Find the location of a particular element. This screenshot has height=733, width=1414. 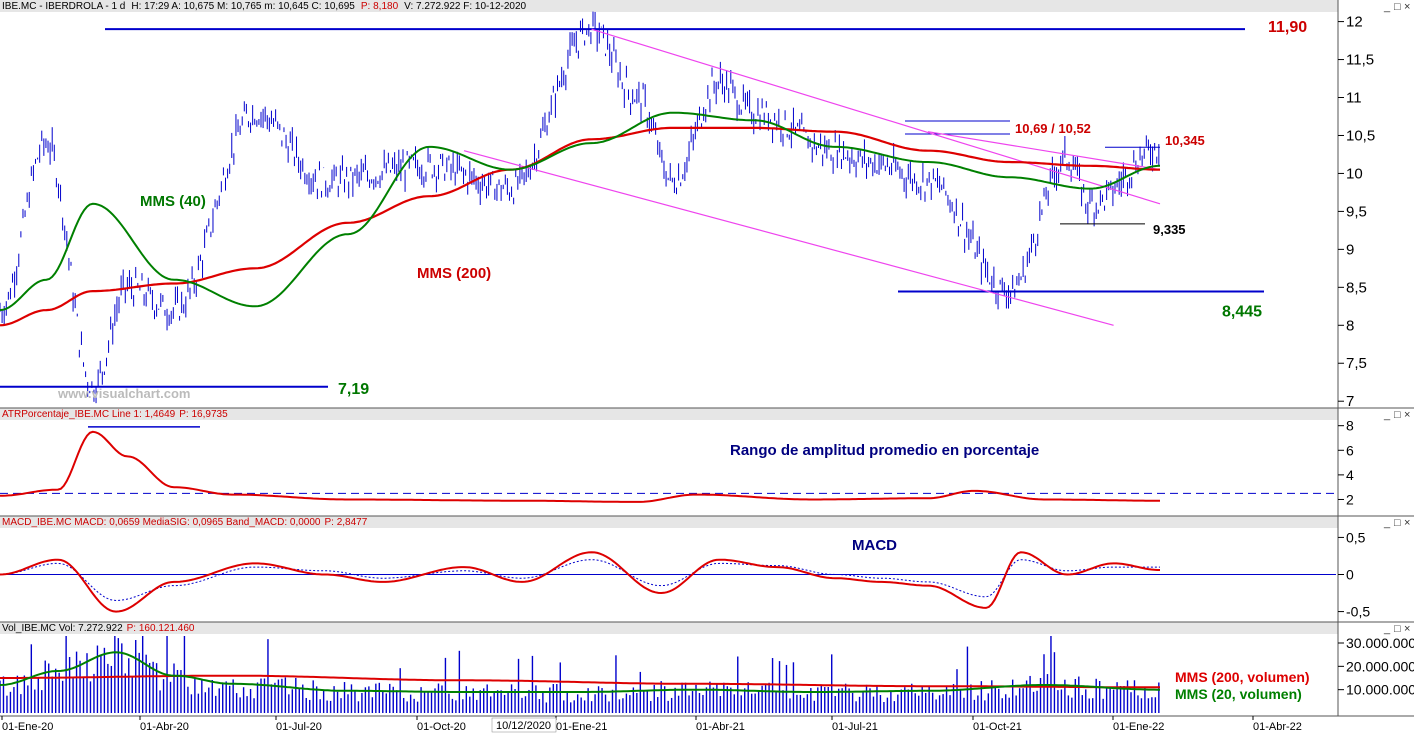

vol-mms20-label: MMS (20, volumen) is located at coordinates (1238, 694).